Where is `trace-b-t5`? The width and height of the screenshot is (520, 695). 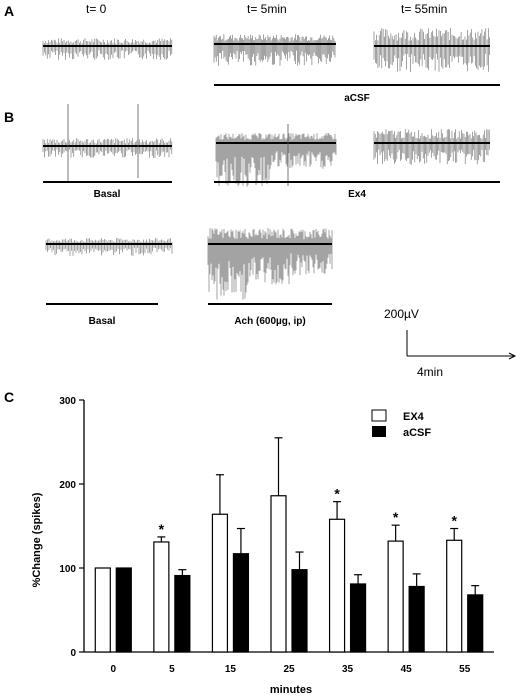
trace-b-t5 is located at coordinates (276, 160).